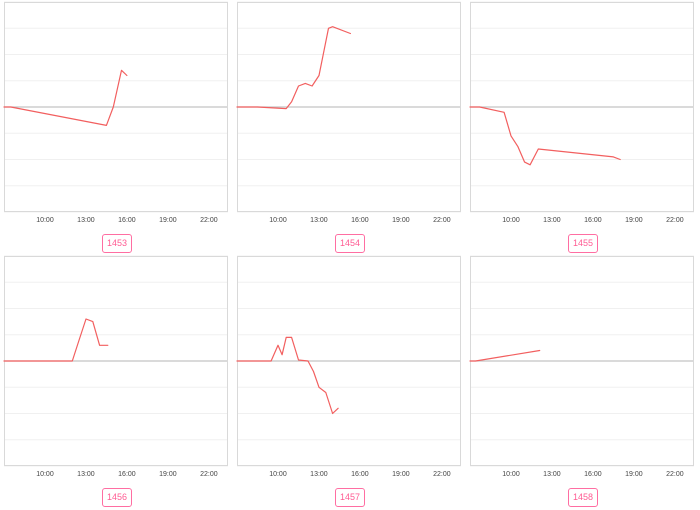  Describe the element at coordinates (583, 243) in the screenshot. I see `chart-id-badge: 1455` at that location.